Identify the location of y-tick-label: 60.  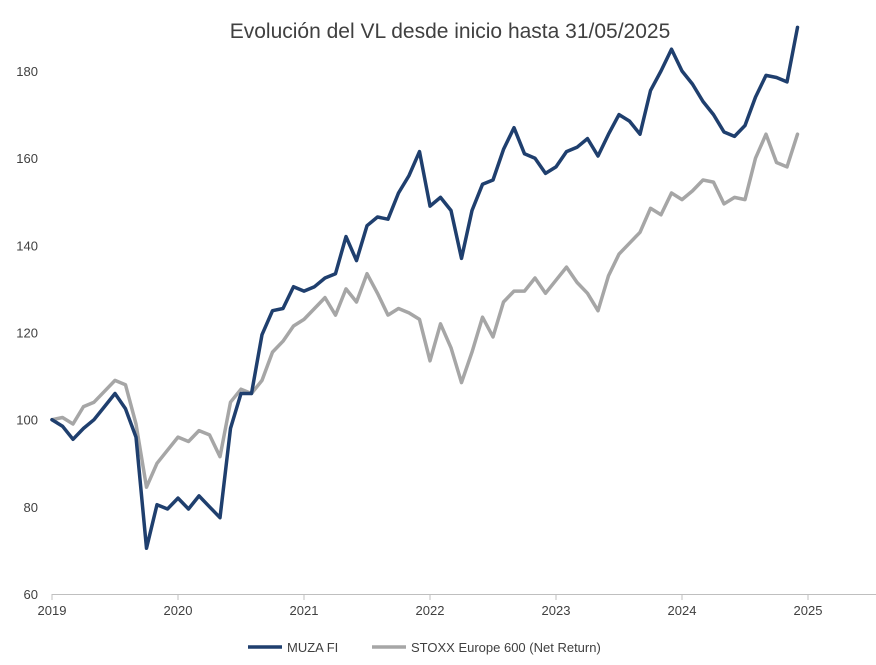
(31, 594).